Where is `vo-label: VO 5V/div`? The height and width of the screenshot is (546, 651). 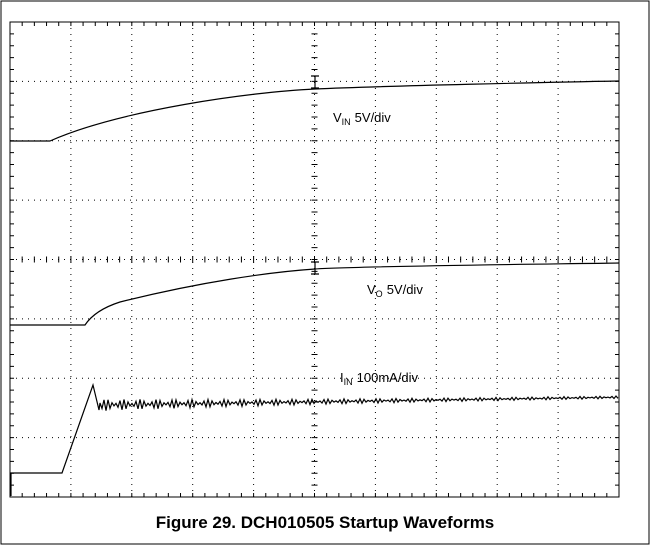 vo-label: VO 5V/div is located at coordinates (395, 290).